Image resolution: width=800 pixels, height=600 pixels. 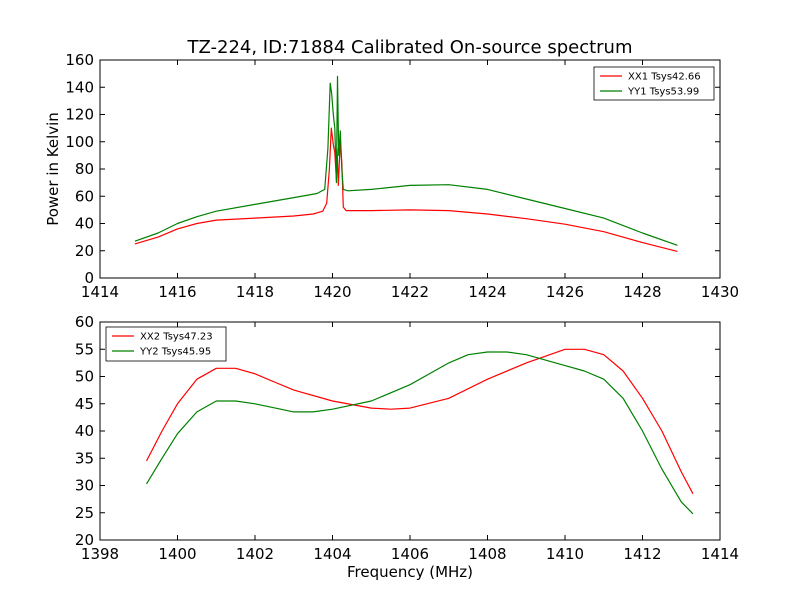 What do you see at coordinates (487, 554) in the screenshot?
I see `x-tick-label: 1408` at bounding box center [487, 554].